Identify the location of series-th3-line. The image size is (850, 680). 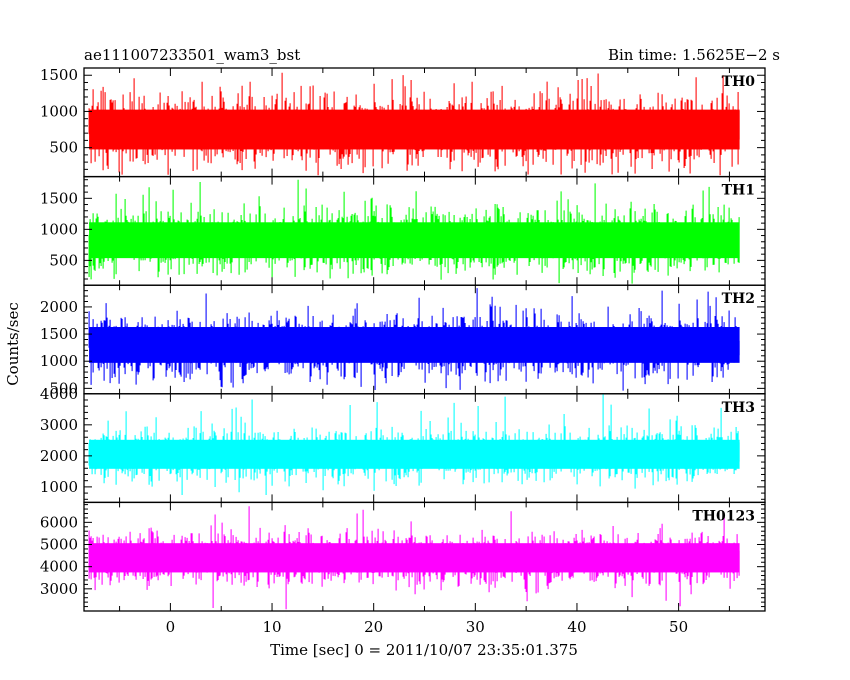
(414, 444).